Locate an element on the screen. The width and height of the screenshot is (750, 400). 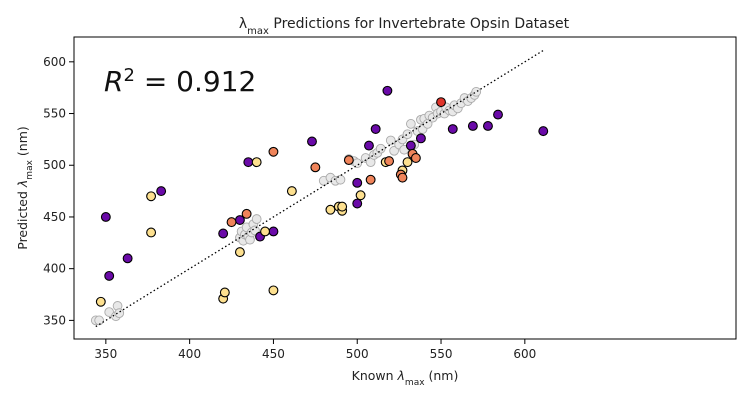
x-tick-label: 400 is located at coordinates (189, 354).